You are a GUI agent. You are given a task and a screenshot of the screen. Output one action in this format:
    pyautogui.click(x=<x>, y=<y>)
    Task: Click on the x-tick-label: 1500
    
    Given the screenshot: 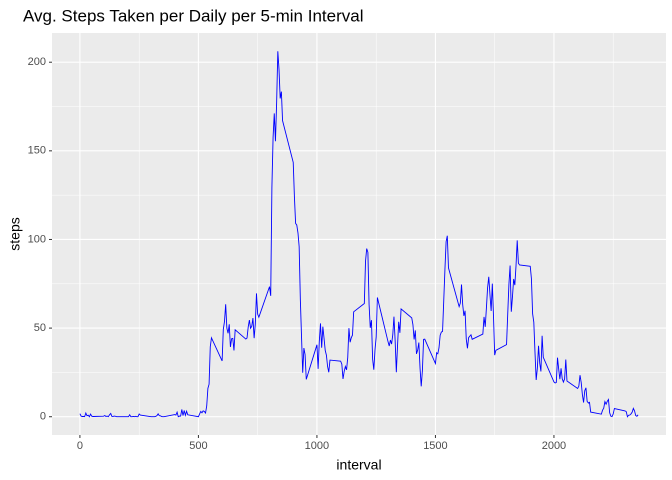 What is the action you would take?
    pyautogui.click(x=435, y=446)
    